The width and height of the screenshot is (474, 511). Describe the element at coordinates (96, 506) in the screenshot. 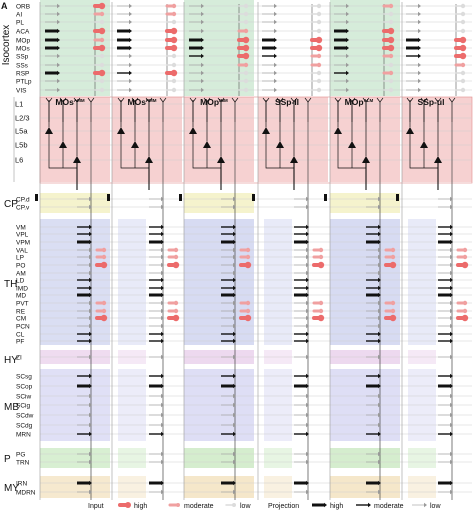

I see `legend-input-label: Input` at that location.